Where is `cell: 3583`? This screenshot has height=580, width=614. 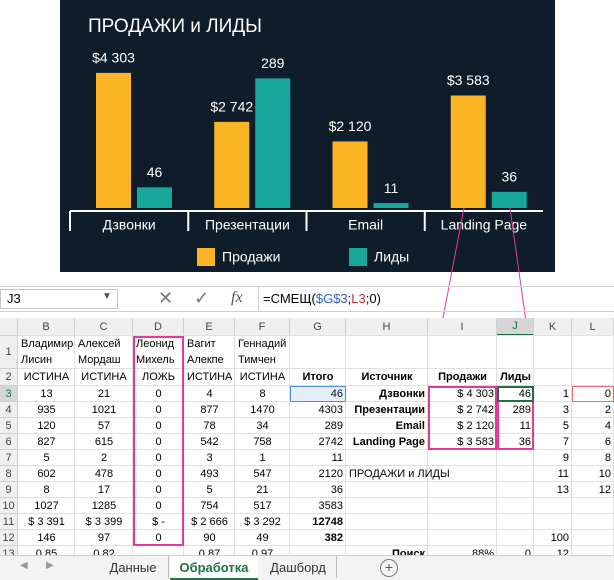
cell: 3583 is located at coordinates (330, 506).